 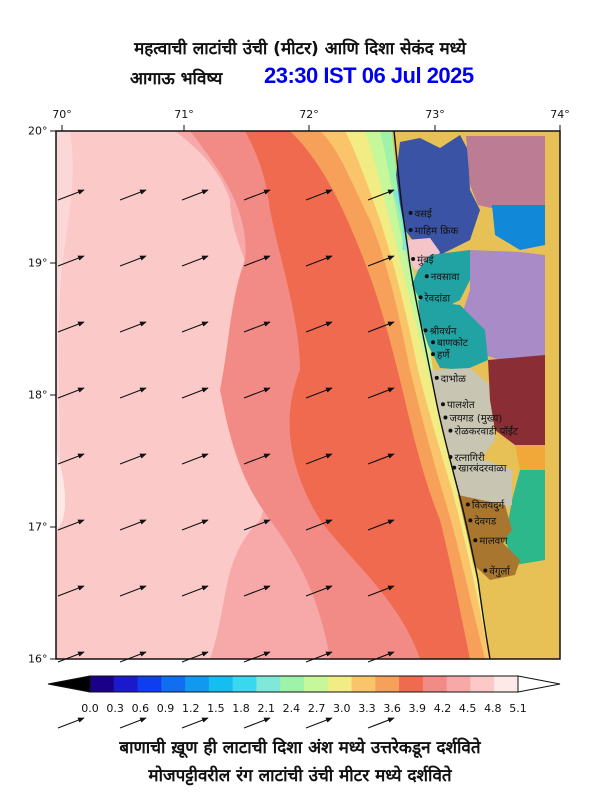 I want to click on port-label: दाभोळ, so click(x=454, y=379).